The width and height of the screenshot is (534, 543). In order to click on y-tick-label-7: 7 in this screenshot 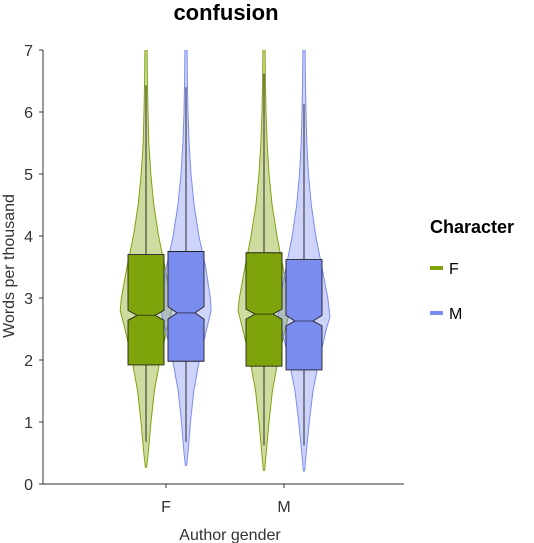, I will do `click(28, 51)`.